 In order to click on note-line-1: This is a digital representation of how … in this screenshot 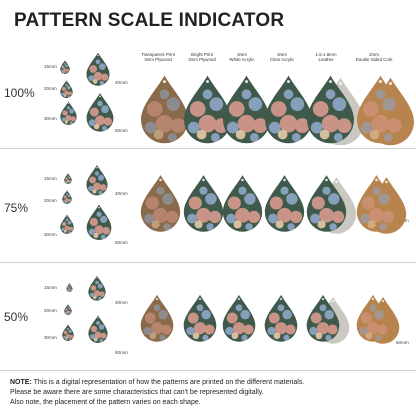, I will do `click(169, 382)`.